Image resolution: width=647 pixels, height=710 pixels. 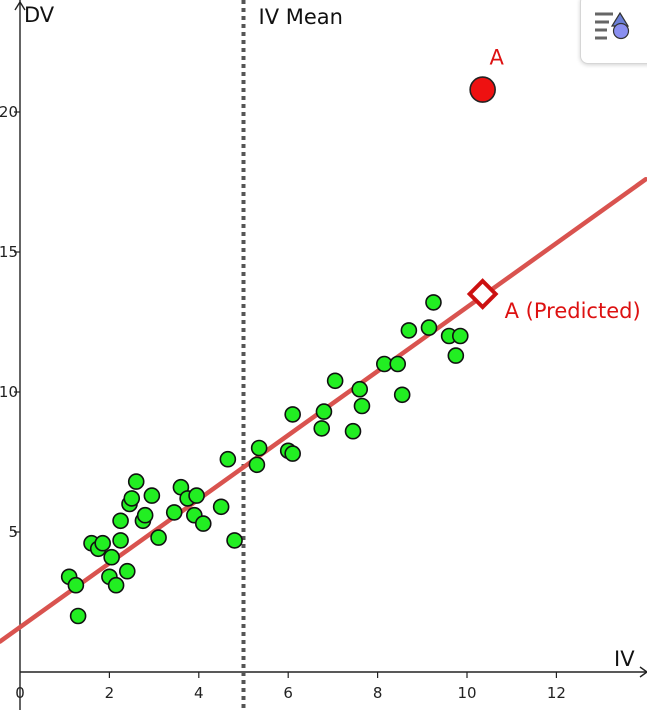 I want to click on iv-mean-label: IV Mean, so click(x=301, y=17).